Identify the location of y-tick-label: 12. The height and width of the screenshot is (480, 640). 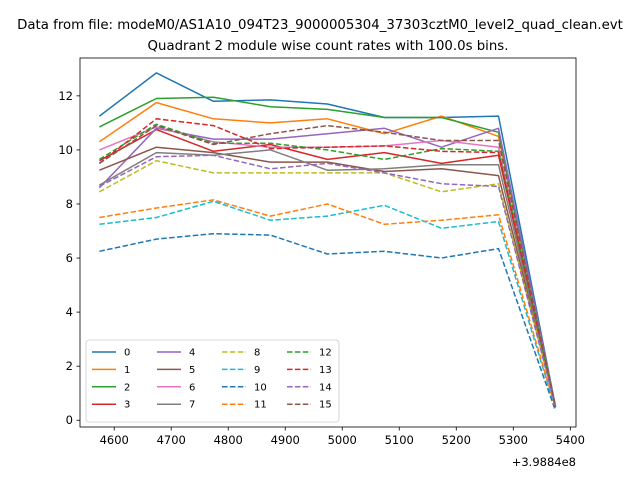
(65, 96).